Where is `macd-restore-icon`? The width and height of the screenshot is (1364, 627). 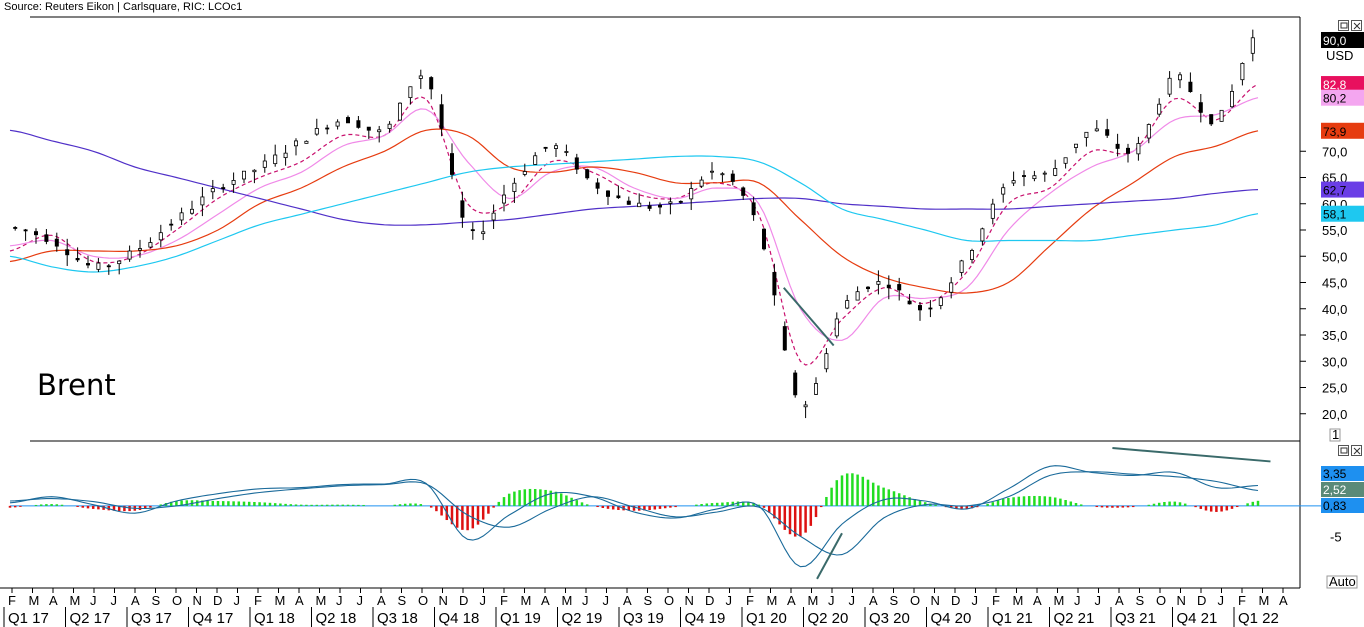 macd-restore-icon is located at coordinates (1343, 450).